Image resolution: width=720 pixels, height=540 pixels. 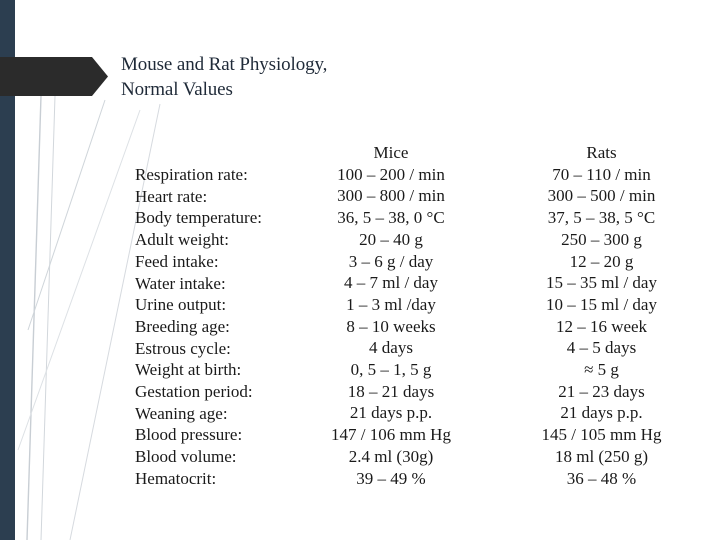 I want to click on label-weight-at-birth: Weight at birth:, so click(x=188, y=370).